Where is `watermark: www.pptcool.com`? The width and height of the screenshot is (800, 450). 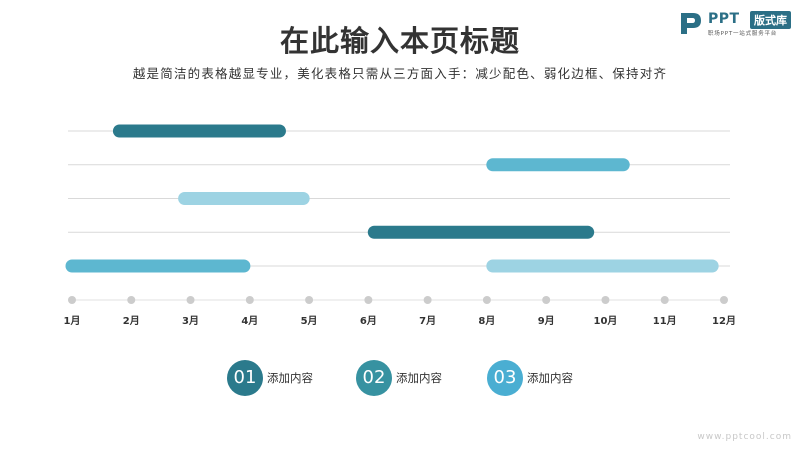
watermark: www.pptcool.com is located at coordinates (744, 437).